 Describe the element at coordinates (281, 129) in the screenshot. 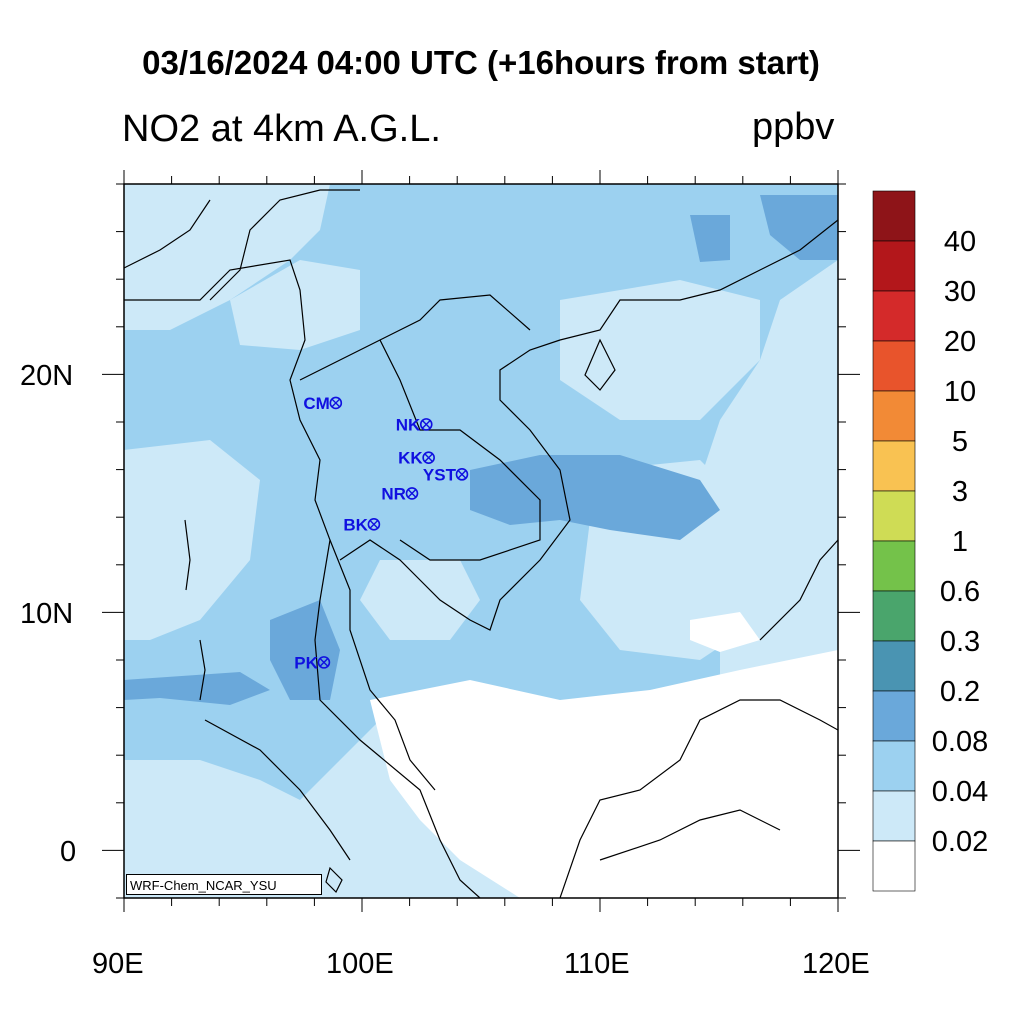

I see `variable-label: NO2 at 4km A.G.L.` at that location.